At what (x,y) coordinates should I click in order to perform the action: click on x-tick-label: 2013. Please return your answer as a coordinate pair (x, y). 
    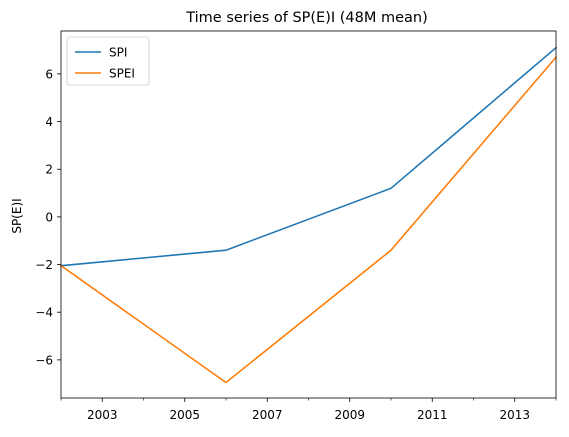
    Looking at the image, I should click on (514, 415).